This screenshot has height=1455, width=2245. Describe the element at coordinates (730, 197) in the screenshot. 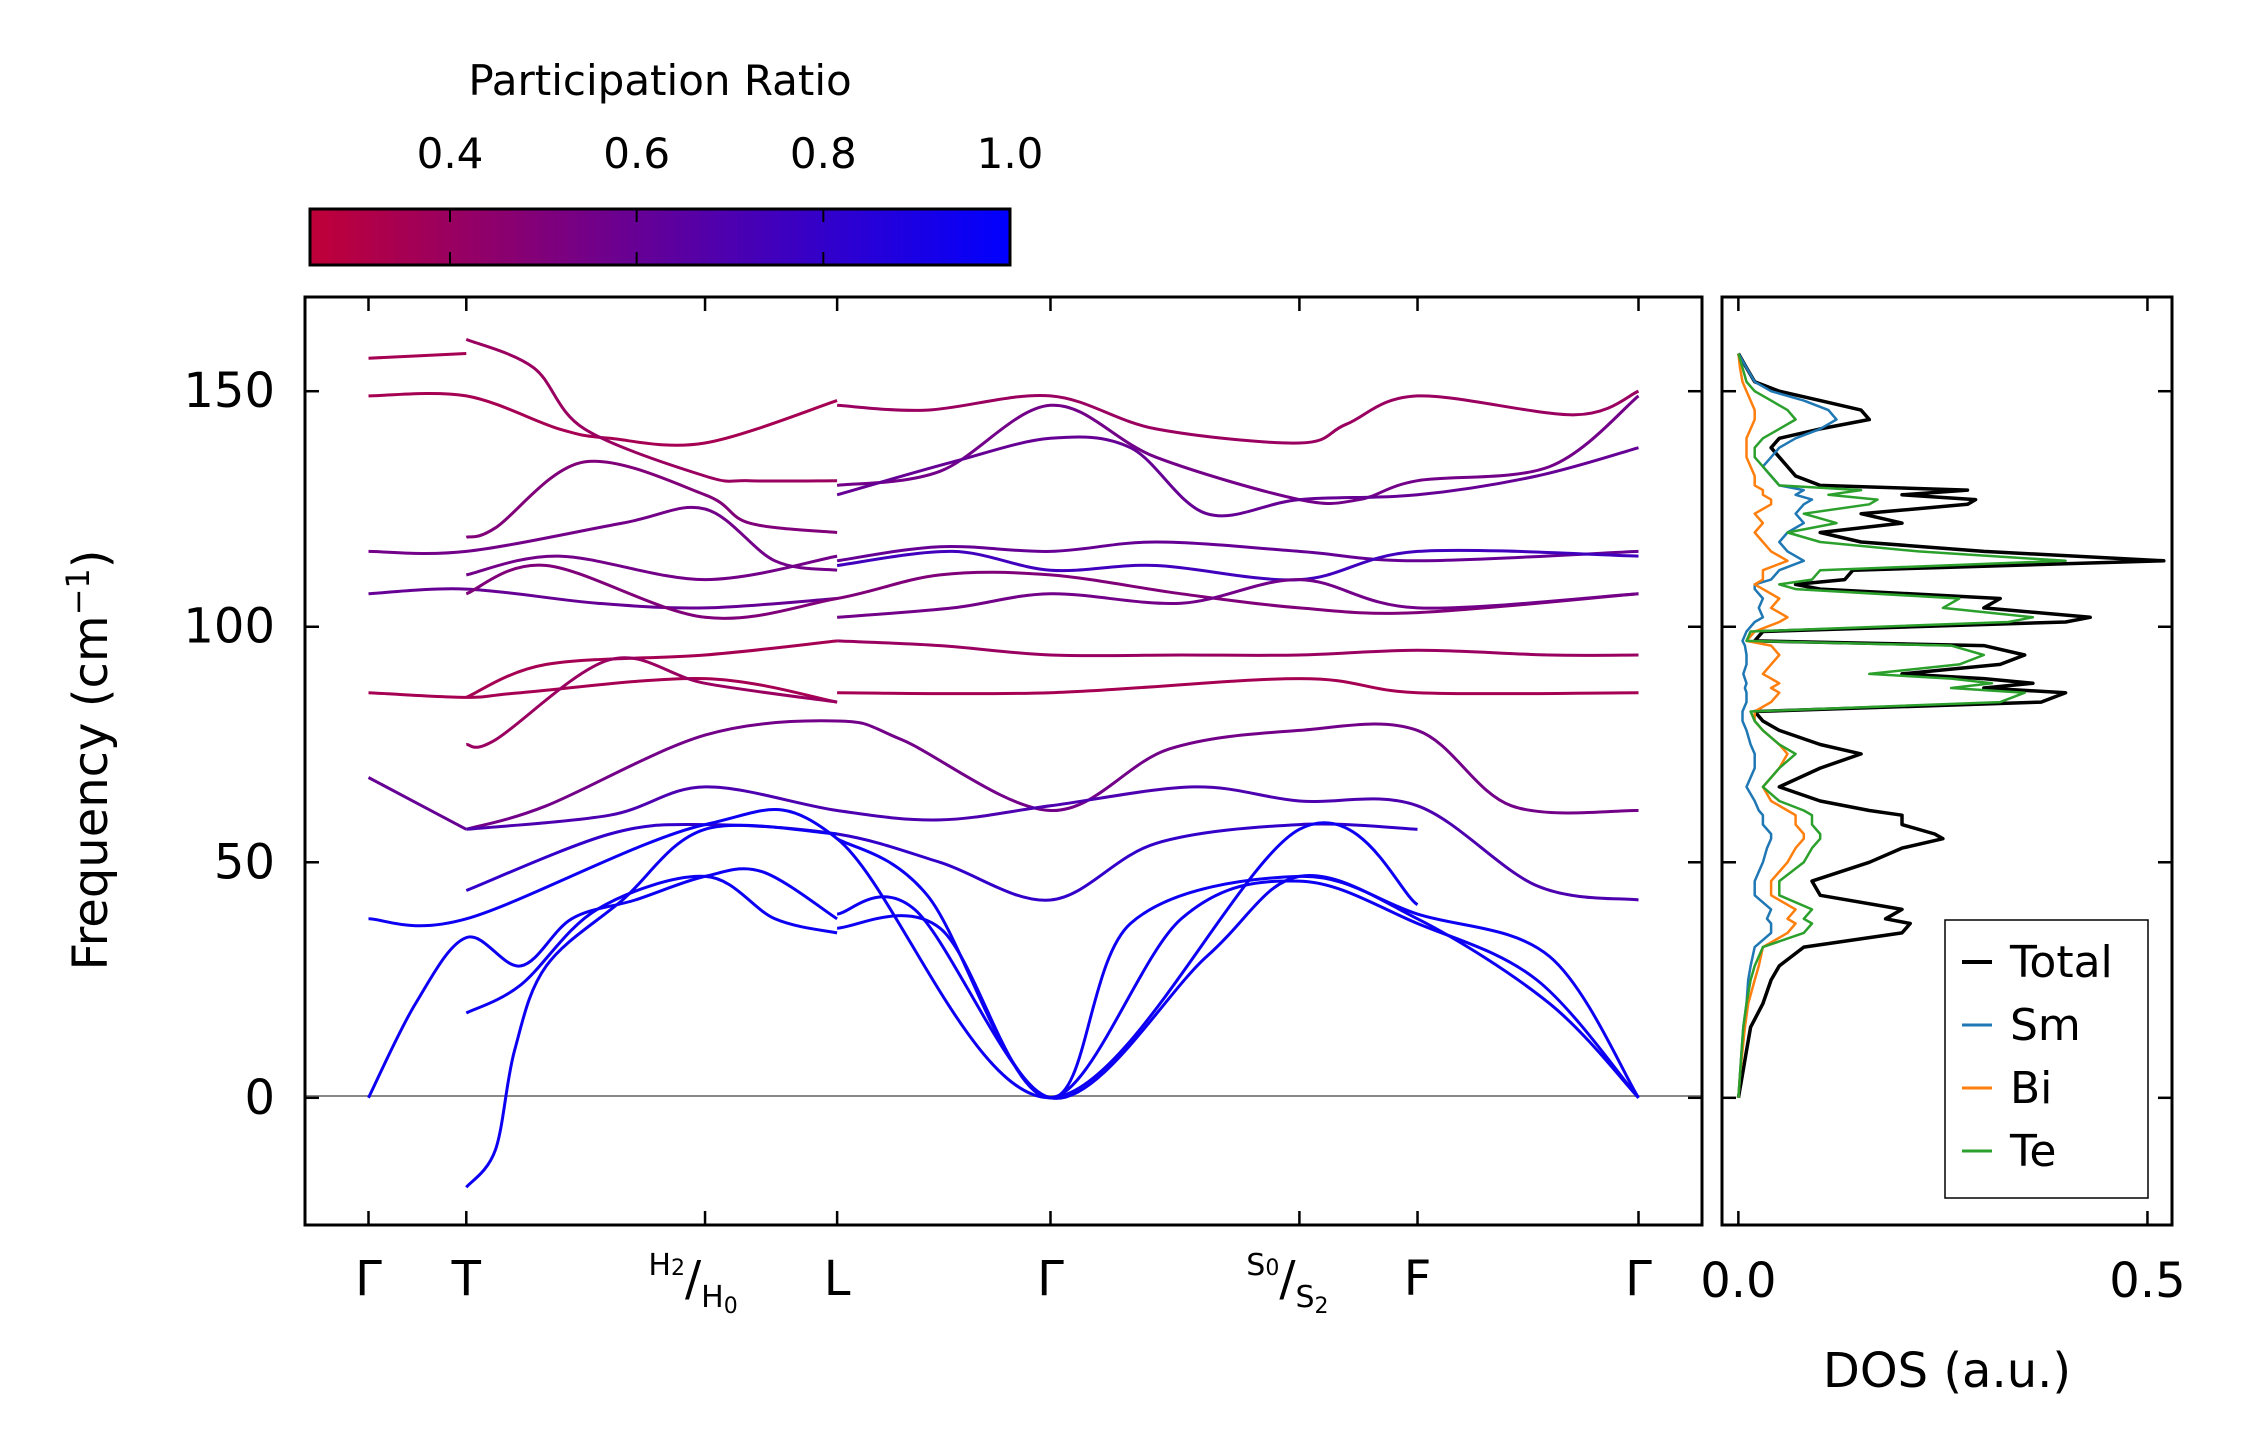

I see `colorbar-ticks: 0.4 0.6 0.8 1.0` at that location.